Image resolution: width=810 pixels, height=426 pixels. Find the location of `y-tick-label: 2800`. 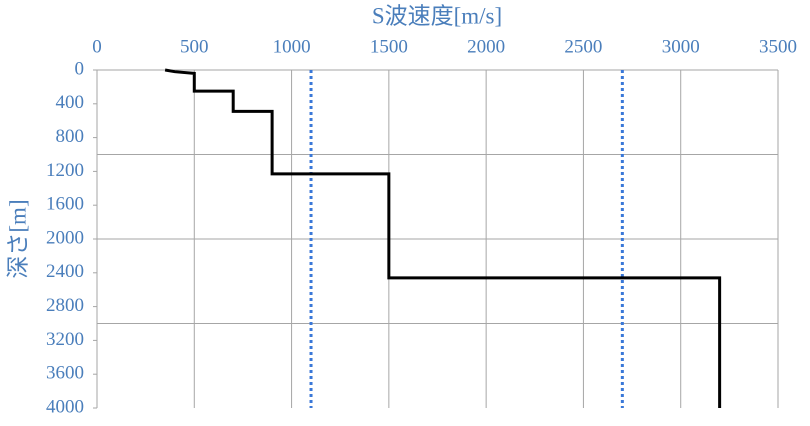

y-tick-label: 2800 is located at coordinates (65, 305).